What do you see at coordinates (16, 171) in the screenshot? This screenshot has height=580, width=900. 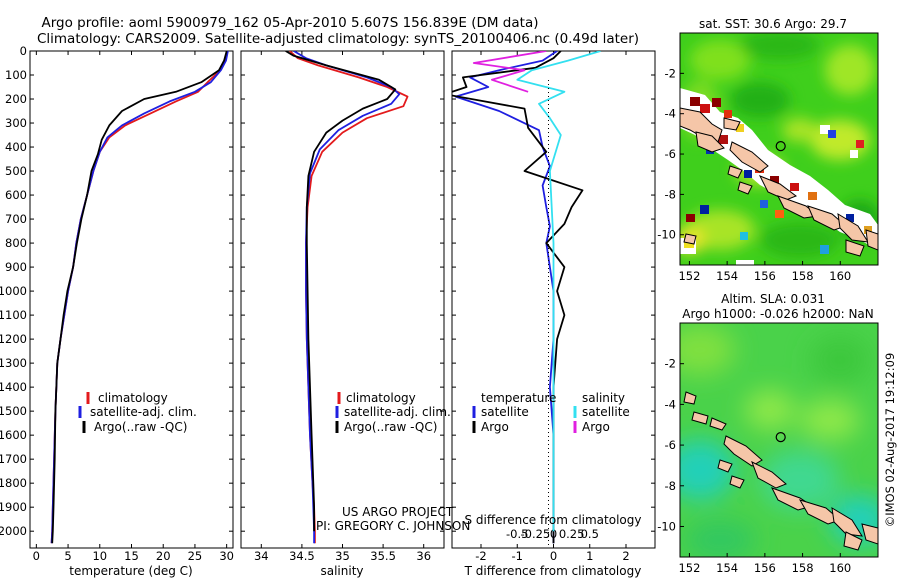 I see `y-tick-label: 500` at bounding box center [16, 171].